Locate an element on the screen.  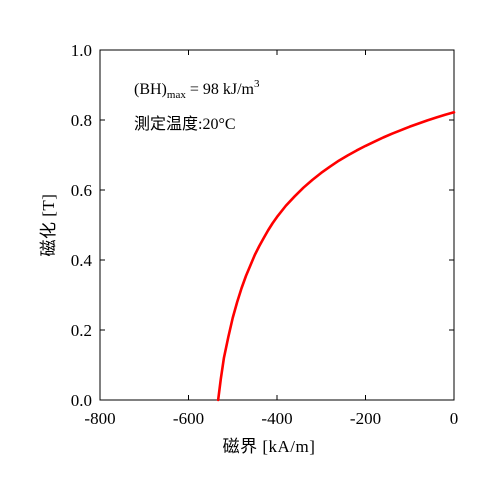
x-axis-label: 磁界 [kA/m] is located at coordinates (269, 446).